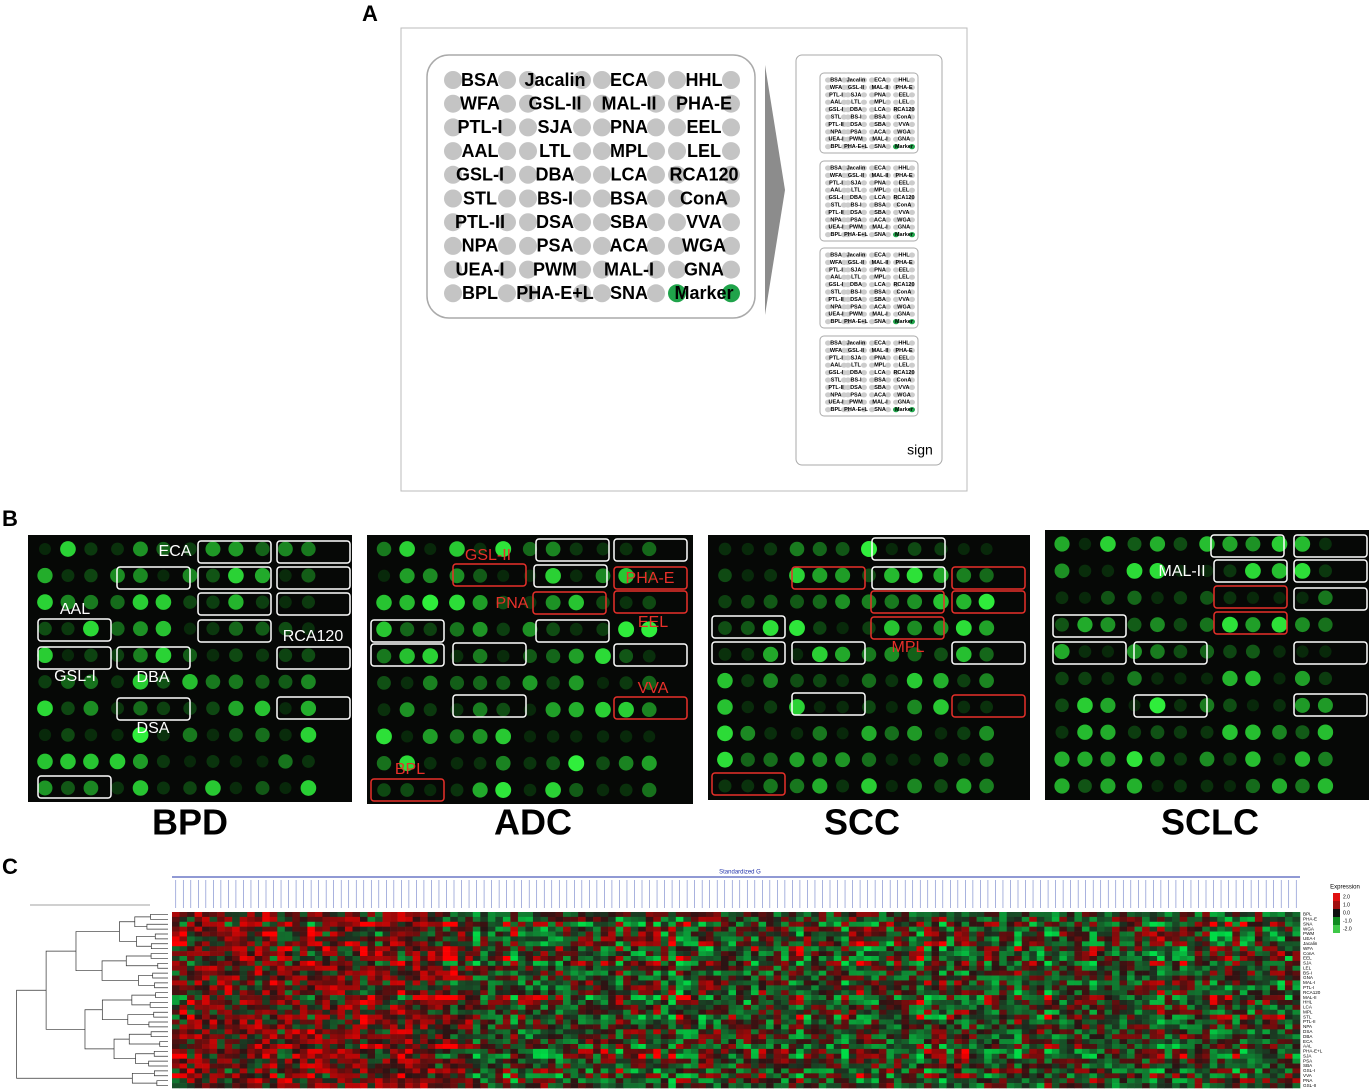 The width and height of the screenshot is (1371, 1091). I want to click on mini-label: PWM, so click(856, 315).